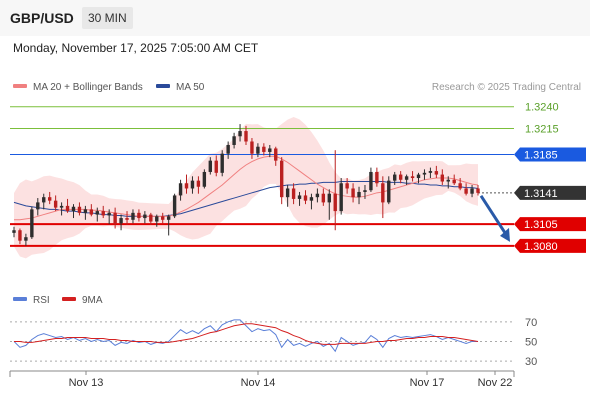  Describe the element at coordinates (107, 18) in the screenshot. I see `timeframe-button: 30 MIN` at that location.